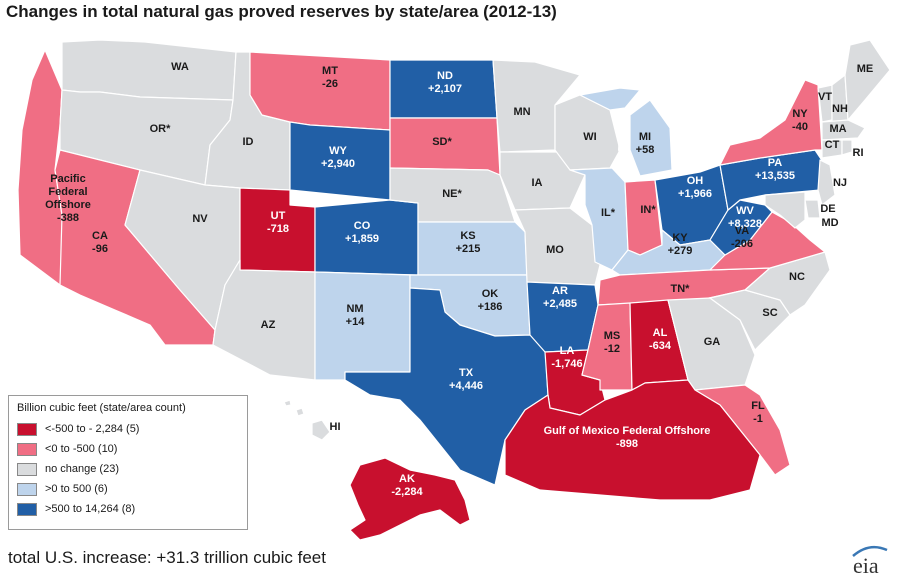 The width and height of the screenshot is (900, 585). I want to click on state-label-VA: VA -206, so click(742, 237).